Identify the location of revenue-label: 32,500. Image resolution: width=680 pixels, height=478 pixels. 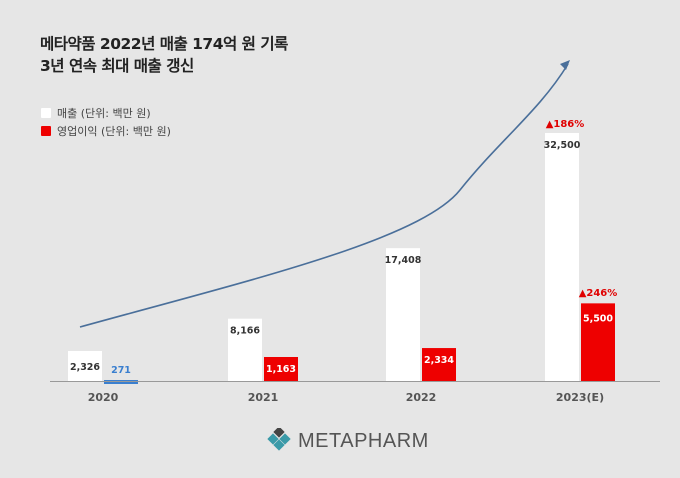
(562, 145).